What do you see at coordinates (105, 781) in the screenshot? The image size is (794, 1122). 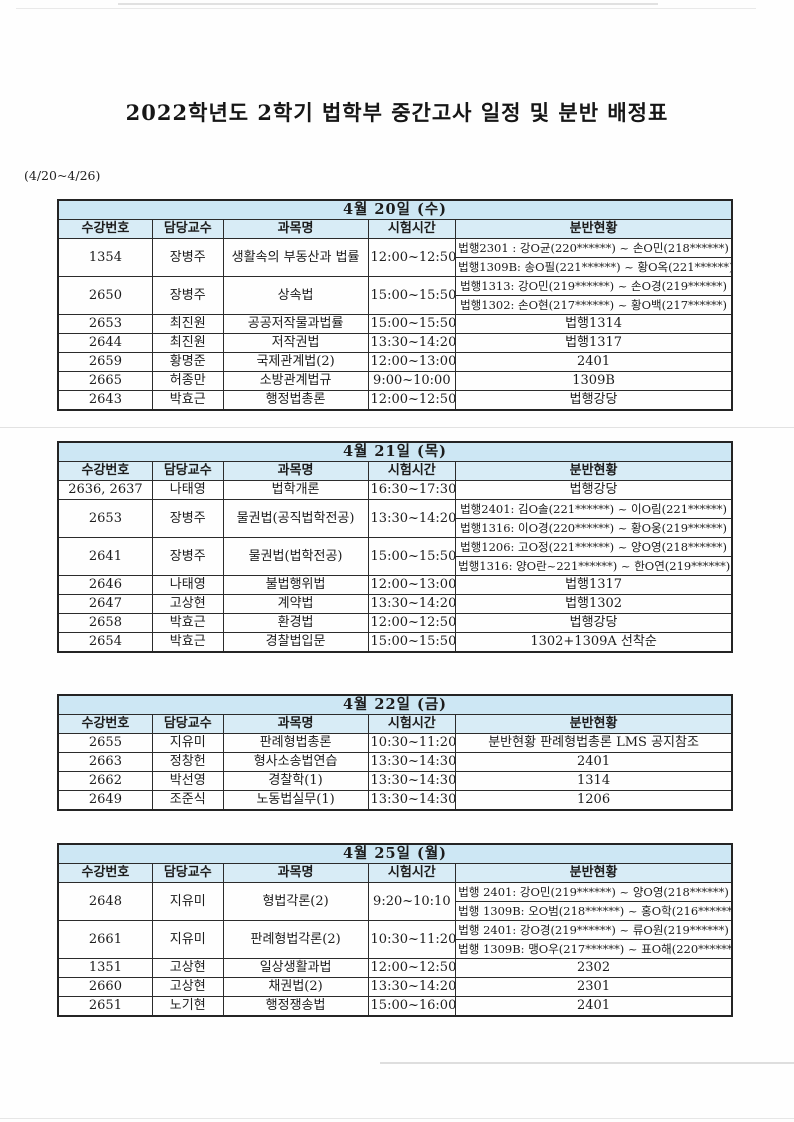 I see `cell-no: 2662` at bounding box center [105, 781].